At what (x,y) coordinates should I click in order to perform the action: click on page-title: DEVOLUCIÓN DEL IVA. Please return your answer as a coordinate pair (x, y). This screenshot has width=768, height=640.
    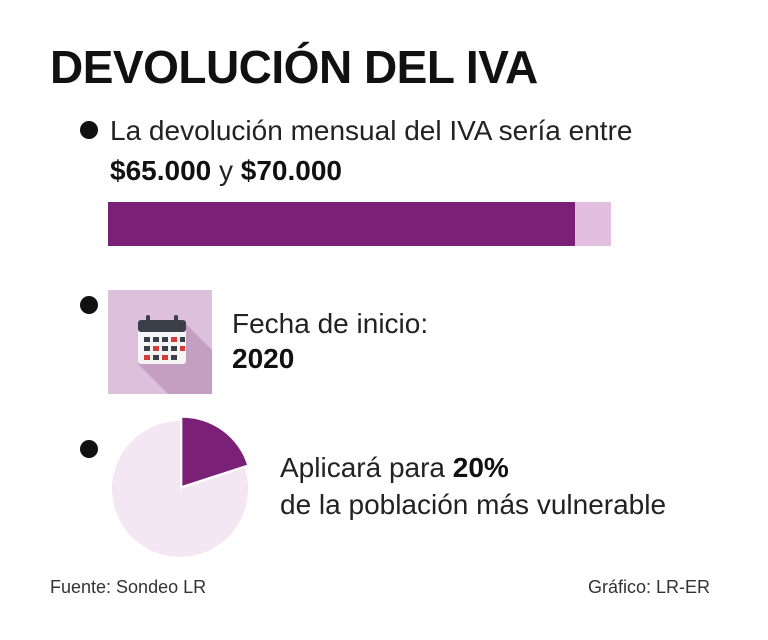
    Looking at the image, I should click on (294, 67).